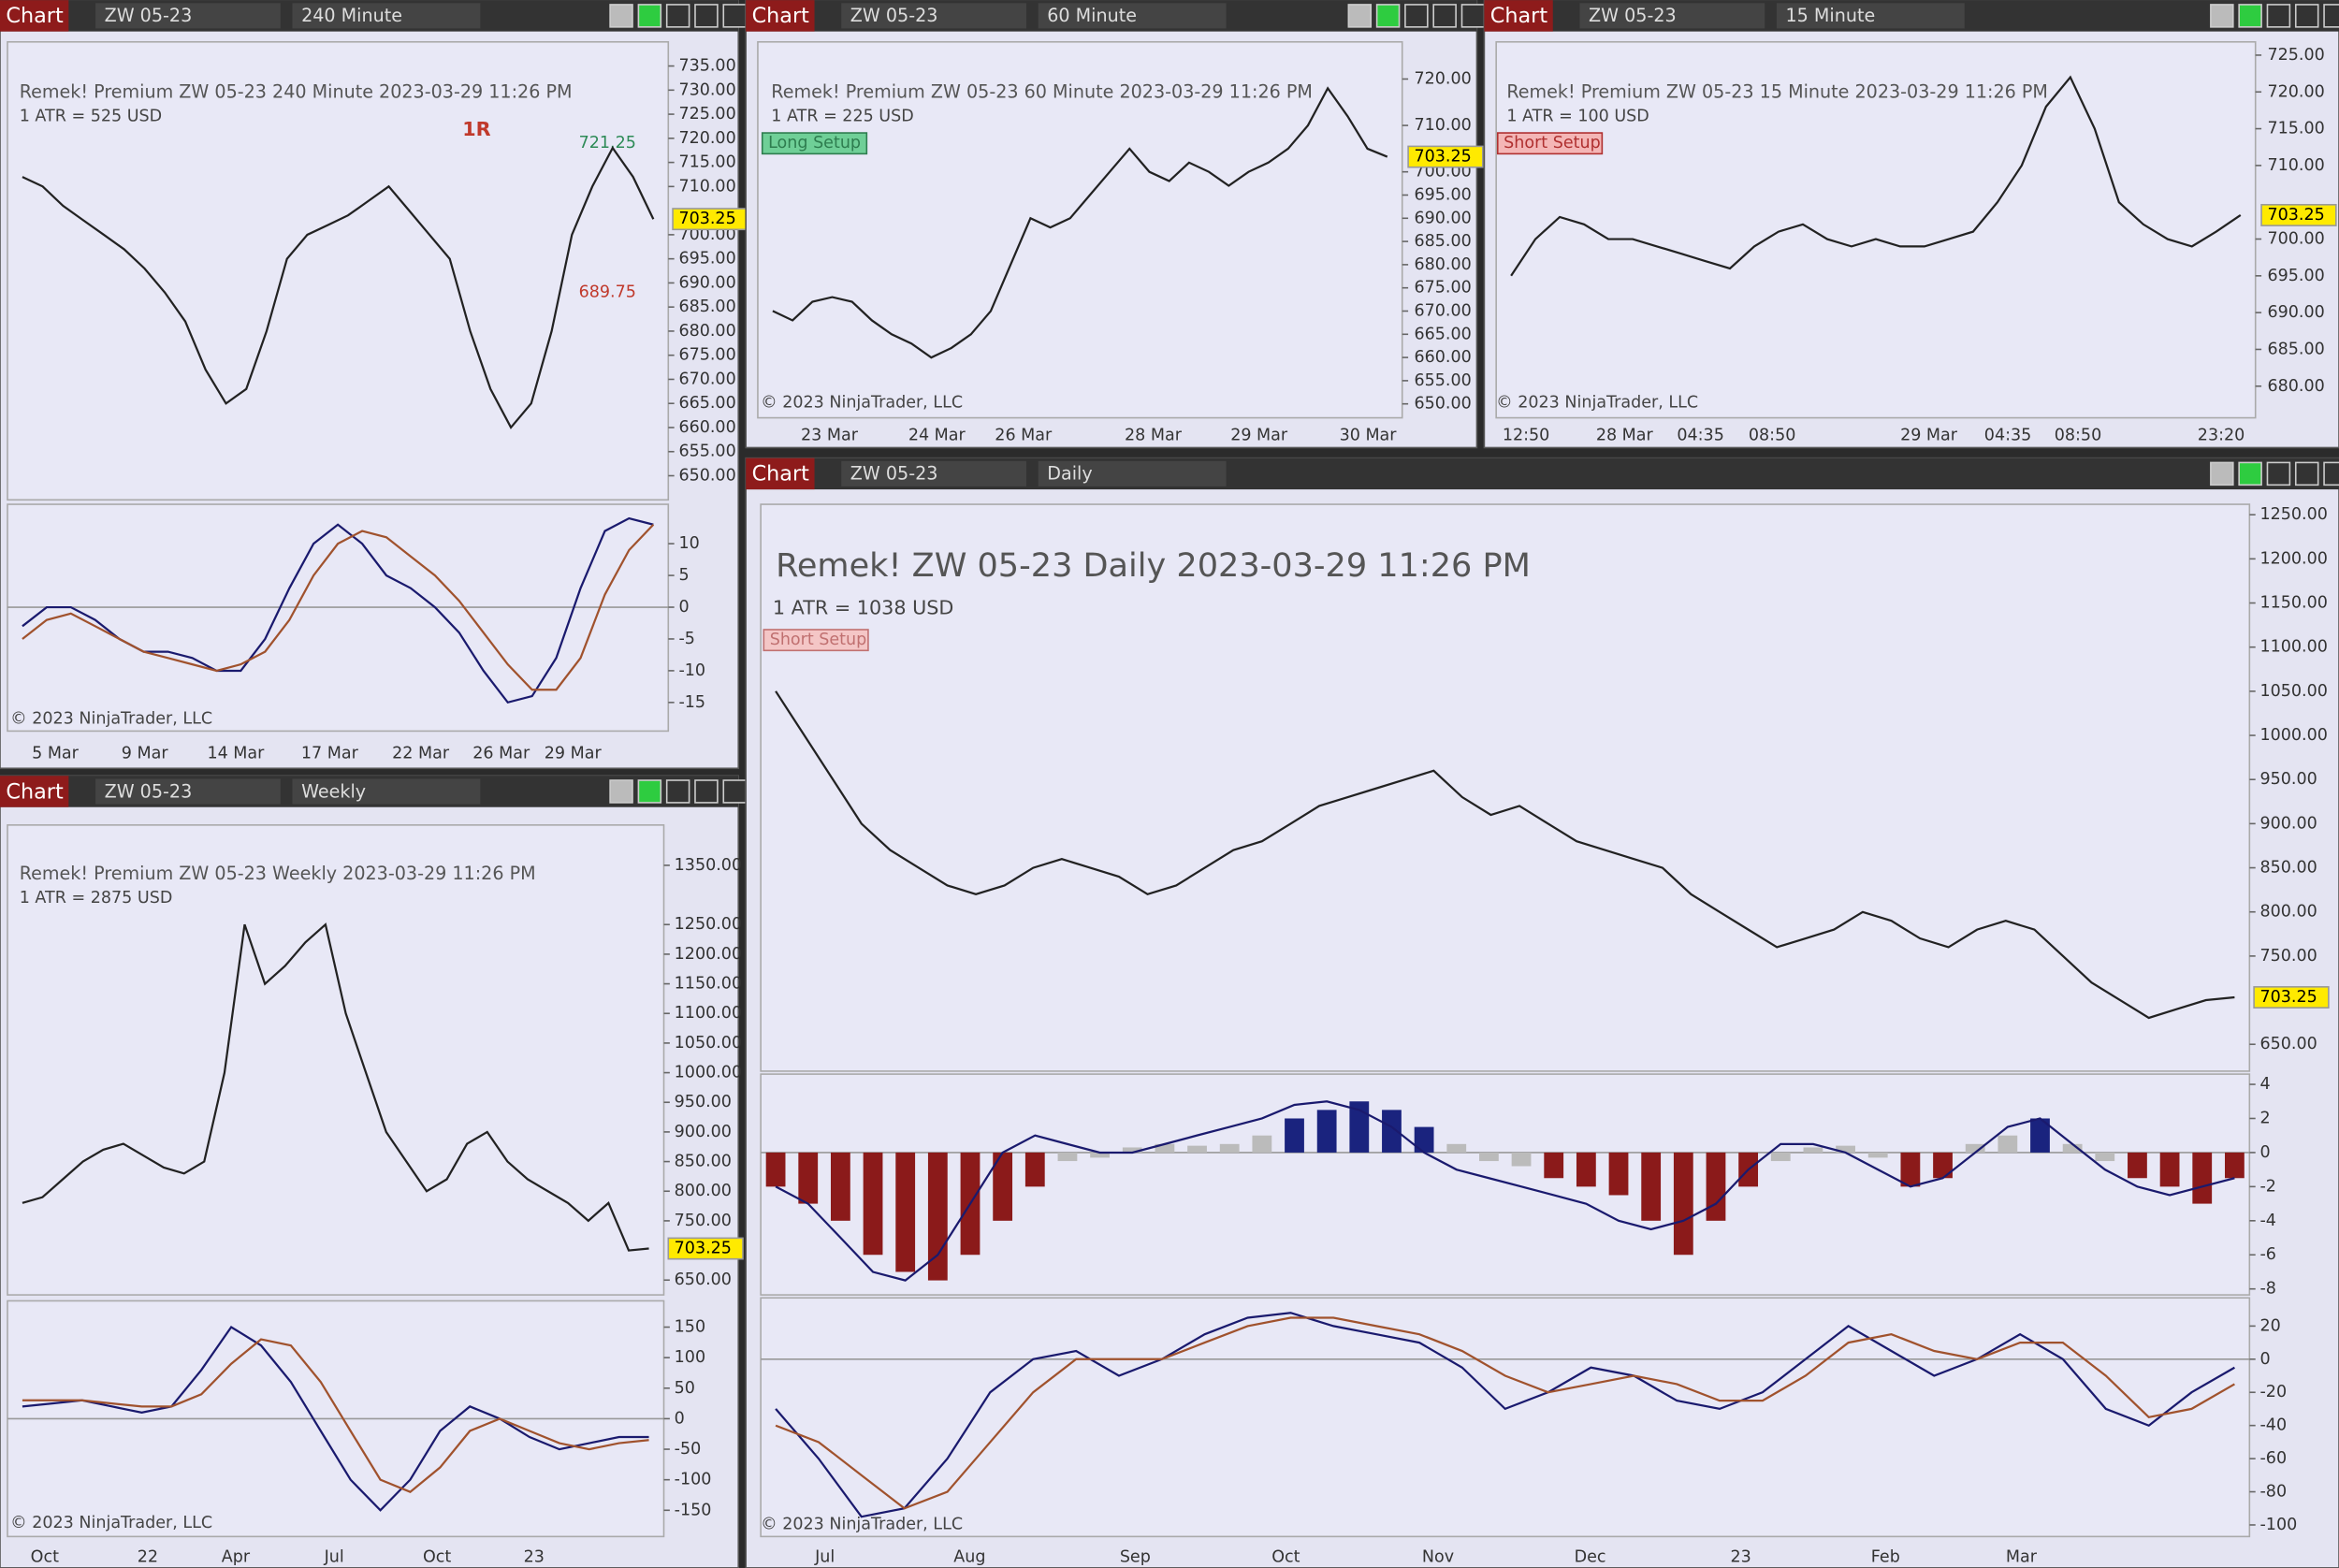 The width and height of the screenshot is (2339, 1568). What do you see at coordinates (2273, 1492) in the screenshot?
I see `y-tick-label: -80` at bounding box center [2273, 1492].